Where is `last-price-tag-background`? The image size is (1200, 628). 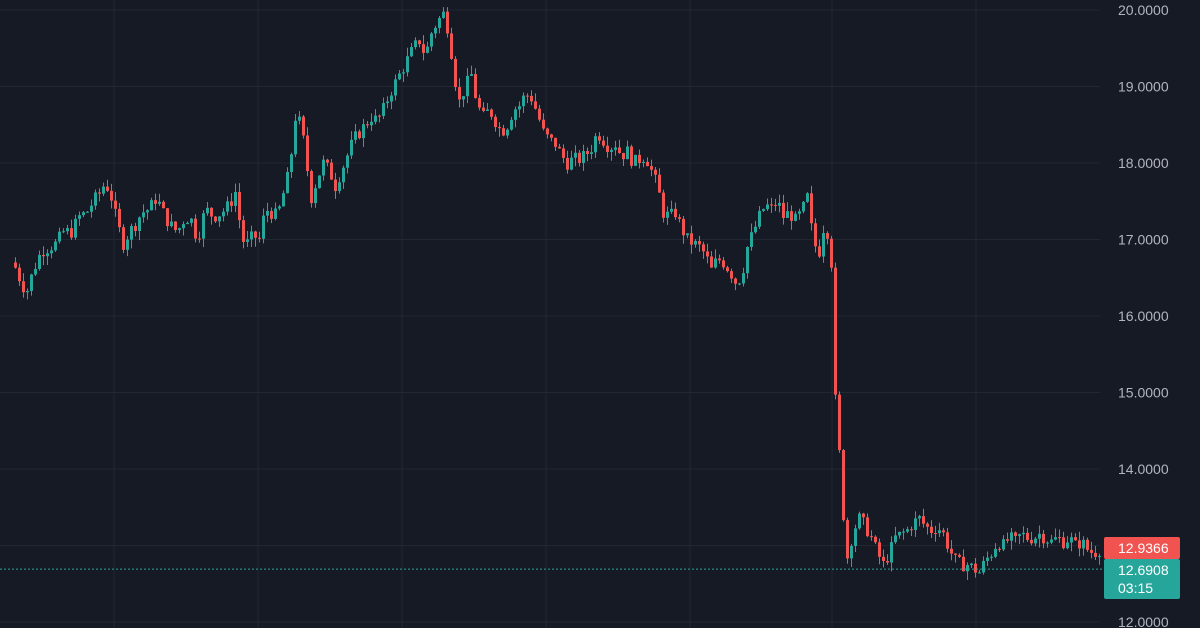
last-price-tag-background is located at coordinates (1142, 548).